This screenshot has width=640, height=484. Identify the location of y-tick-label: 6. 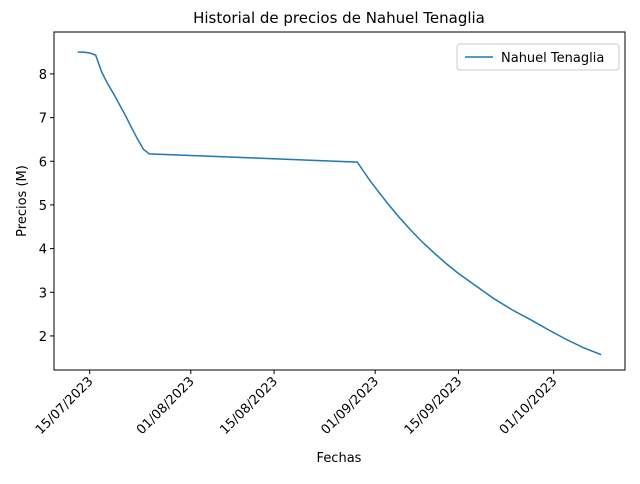
(43, 162).